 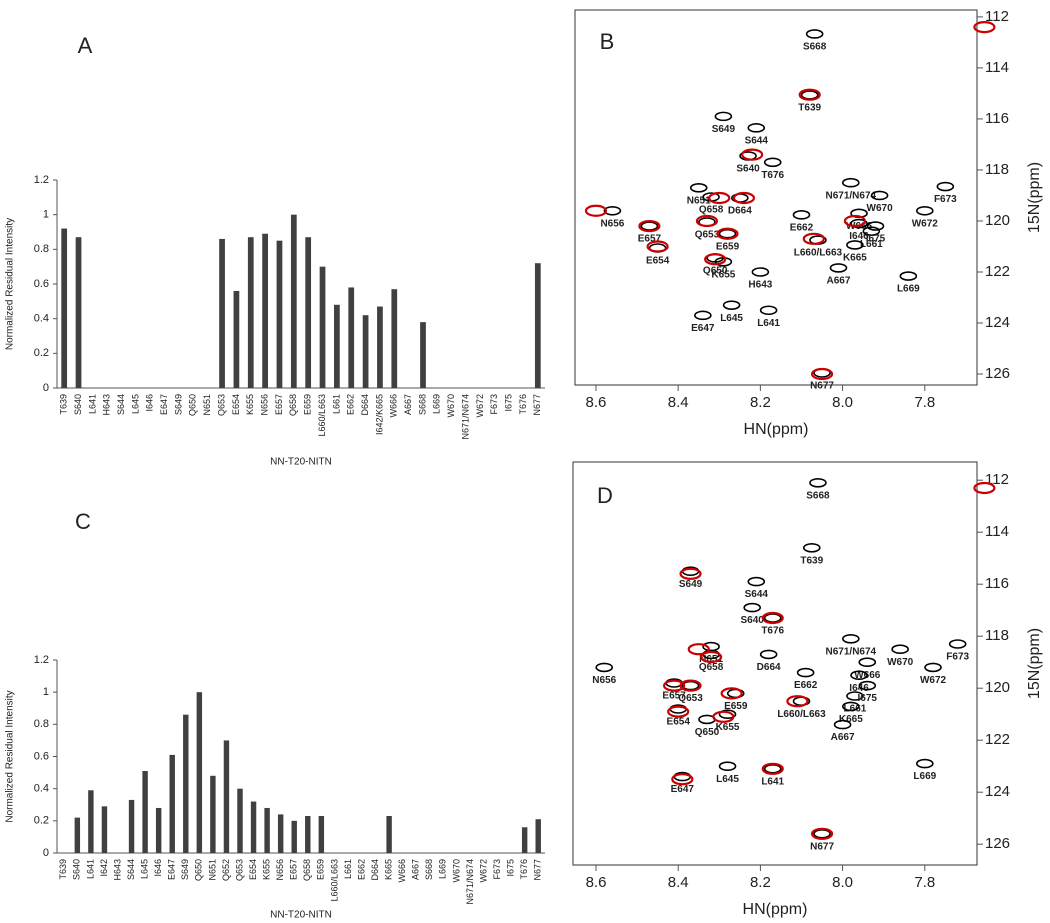 I want to click on y-tick-label: 120, so click(x=997, y=220).